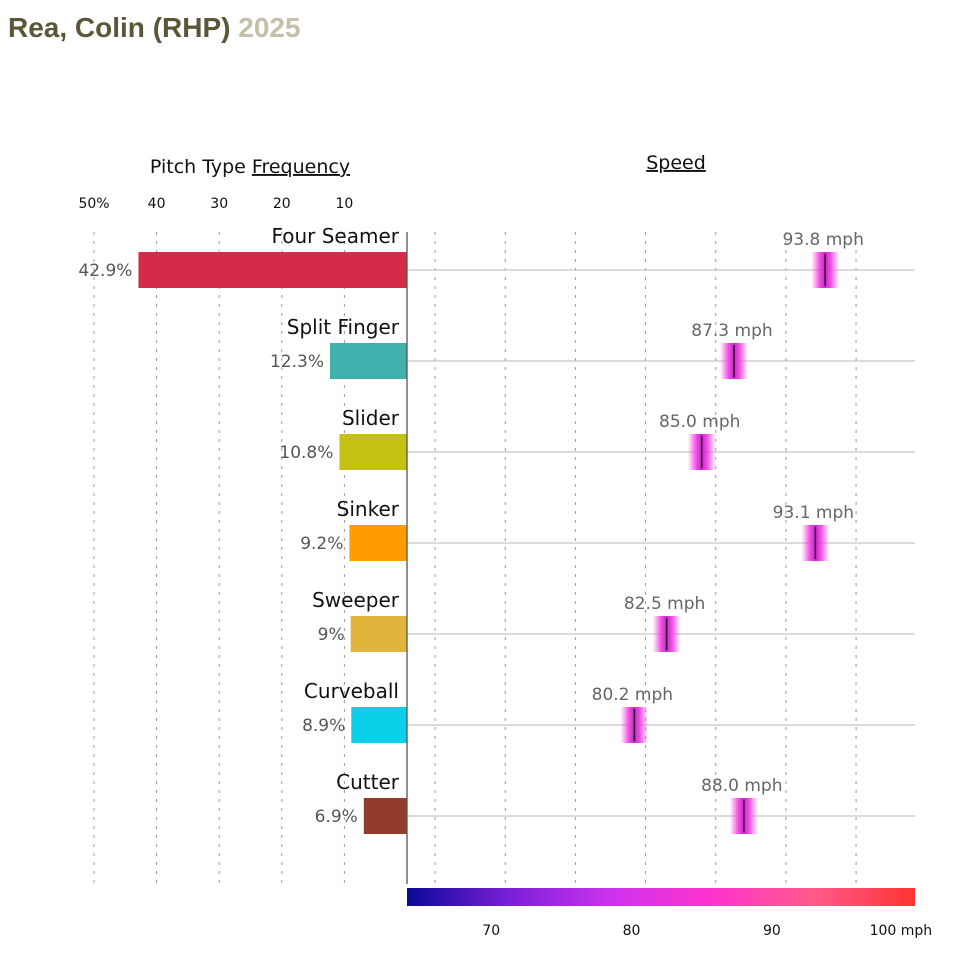 Image resolution: width=960 pixels, height=964 pixels. Describe the element at coordinates (301, 167) in the screenshot. I see `frequency-title-underlined: Frequency` at that location.